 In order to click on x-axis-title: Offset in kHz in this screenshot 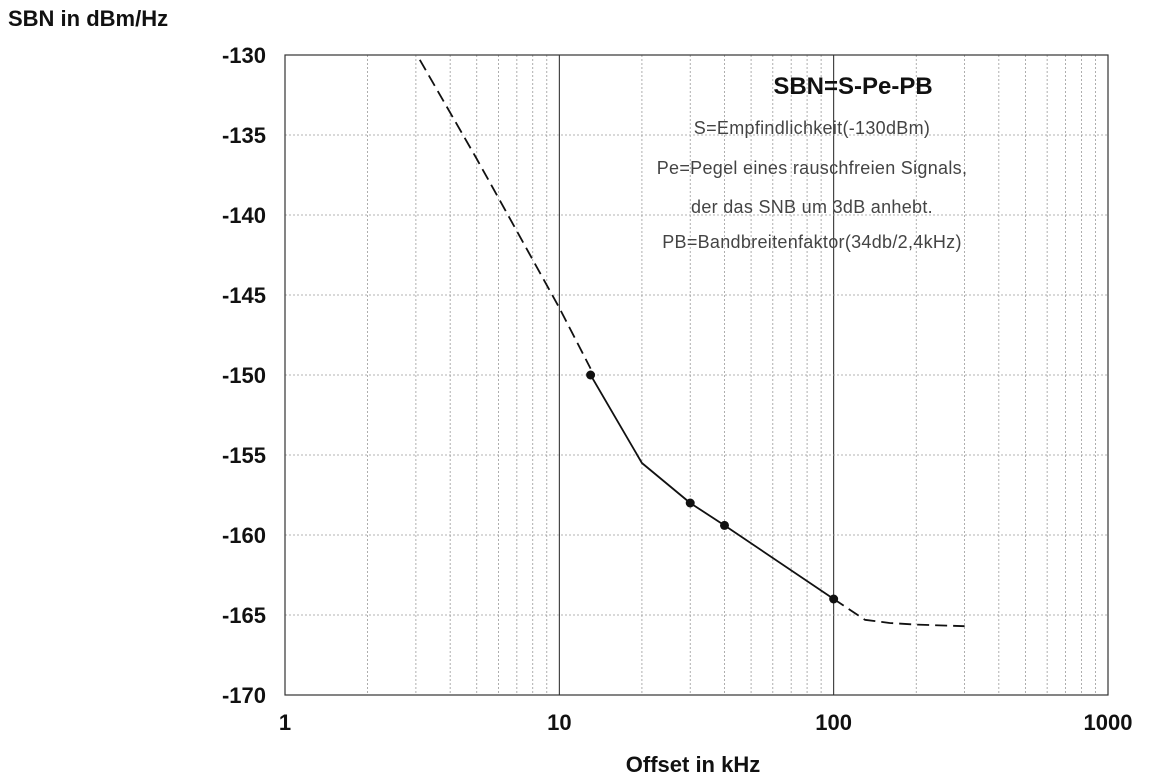, I will do `click(693, 764)`.